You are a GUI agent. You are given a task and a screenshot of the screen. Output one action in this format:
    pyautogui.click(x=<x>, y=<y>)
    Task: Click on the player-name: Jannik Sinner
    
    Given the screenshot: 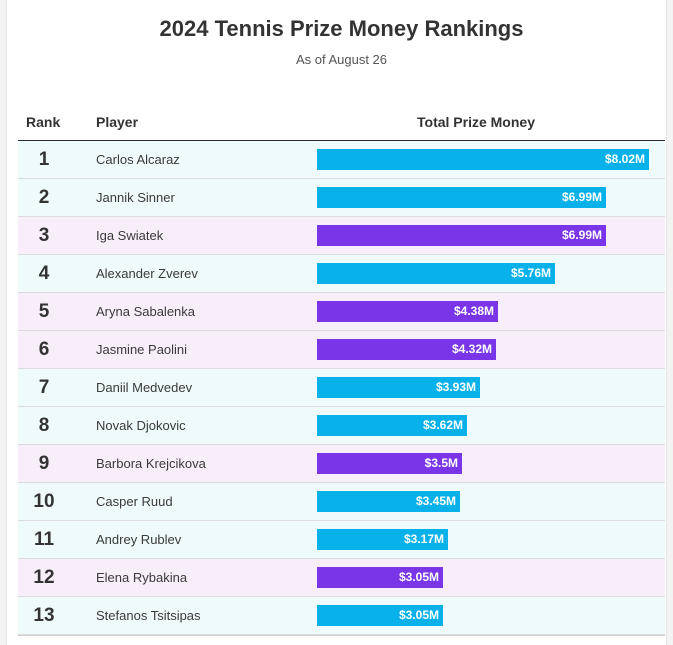 What is the action you would take?
    pyautogui.click(x=135, y=197)
    